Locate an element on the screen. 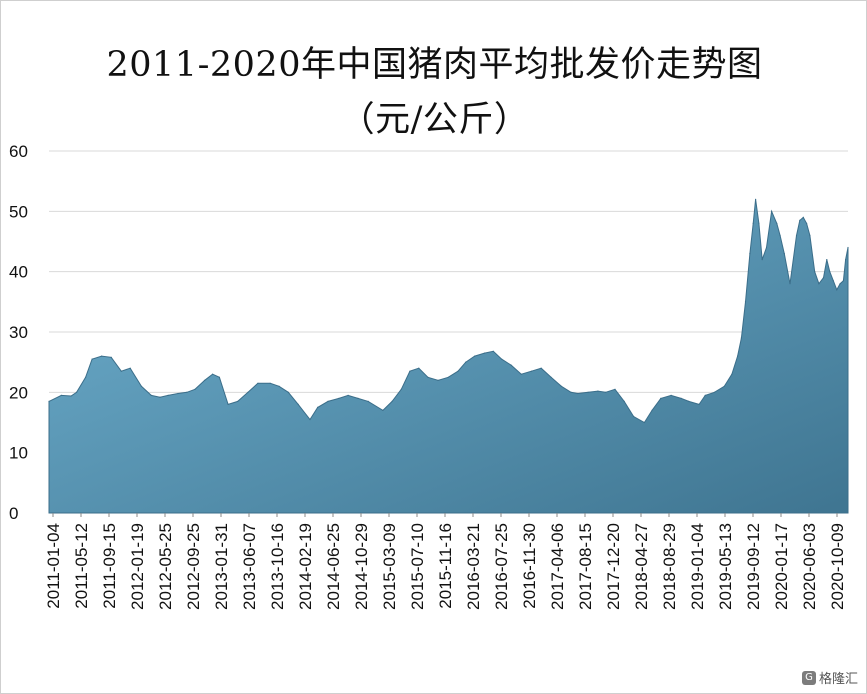  x-tick-label: 2019-01-04 is located at coordinates (697, 566).